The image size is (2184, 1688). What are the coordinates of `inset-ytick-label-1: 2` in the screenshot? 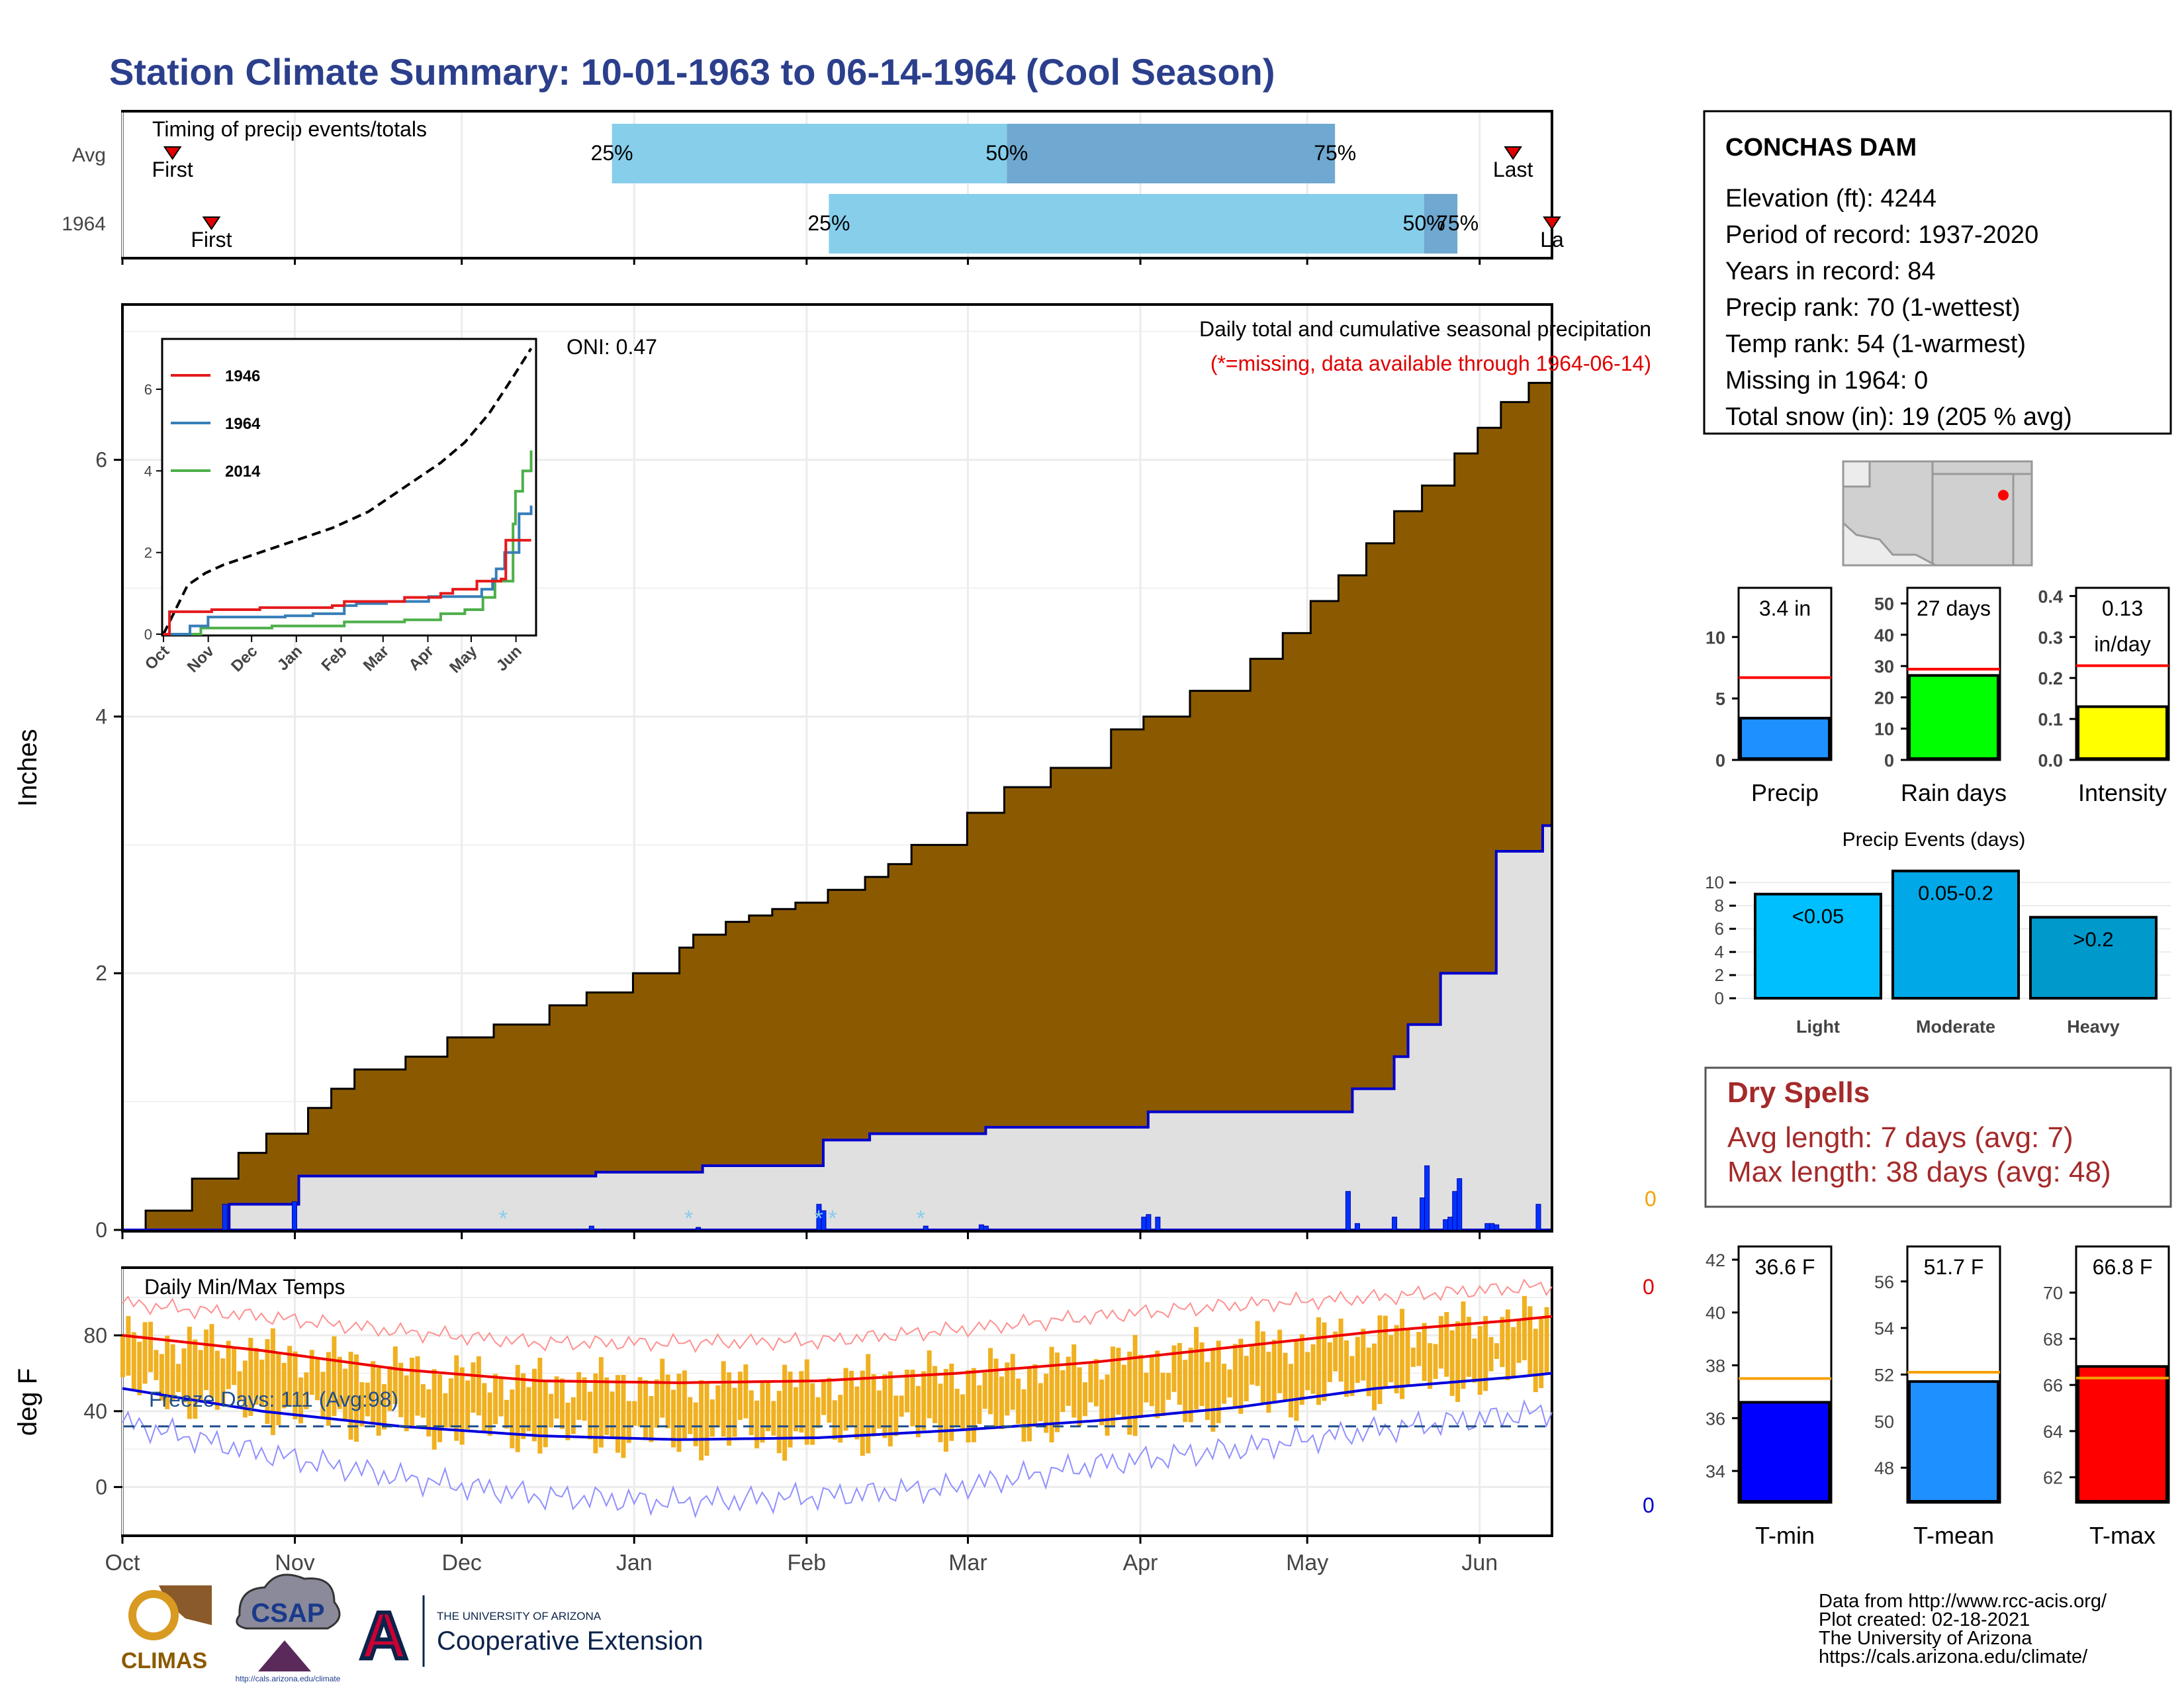 It's located at (148, 553).